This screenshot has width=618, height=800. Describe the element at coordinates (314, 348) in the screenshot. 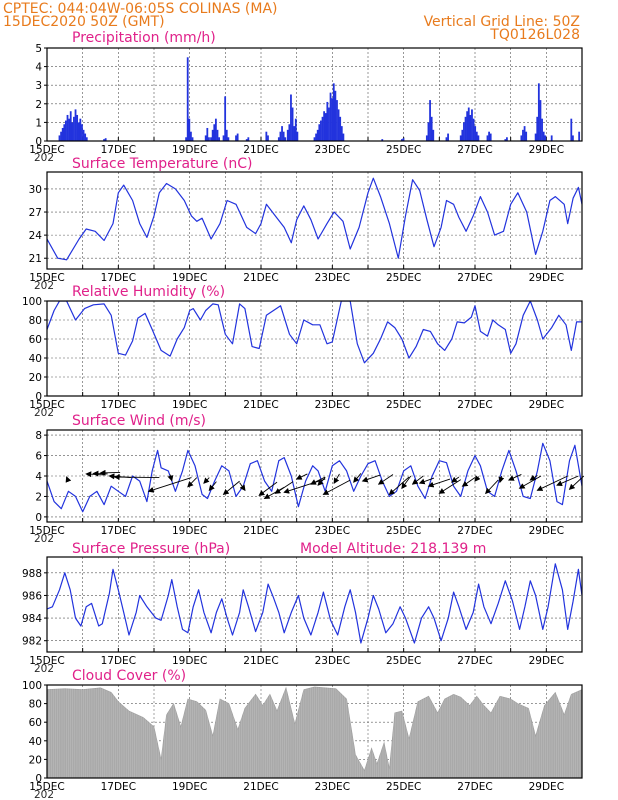

I see `rh-frame` at that location.